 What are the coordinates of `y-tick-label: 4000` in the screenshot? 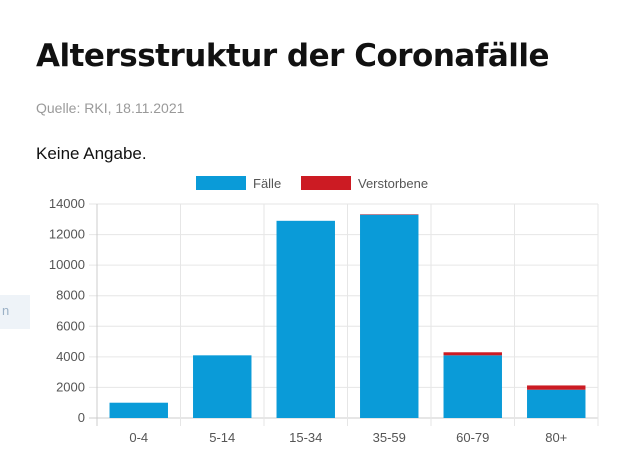 It's located at (70, 356).